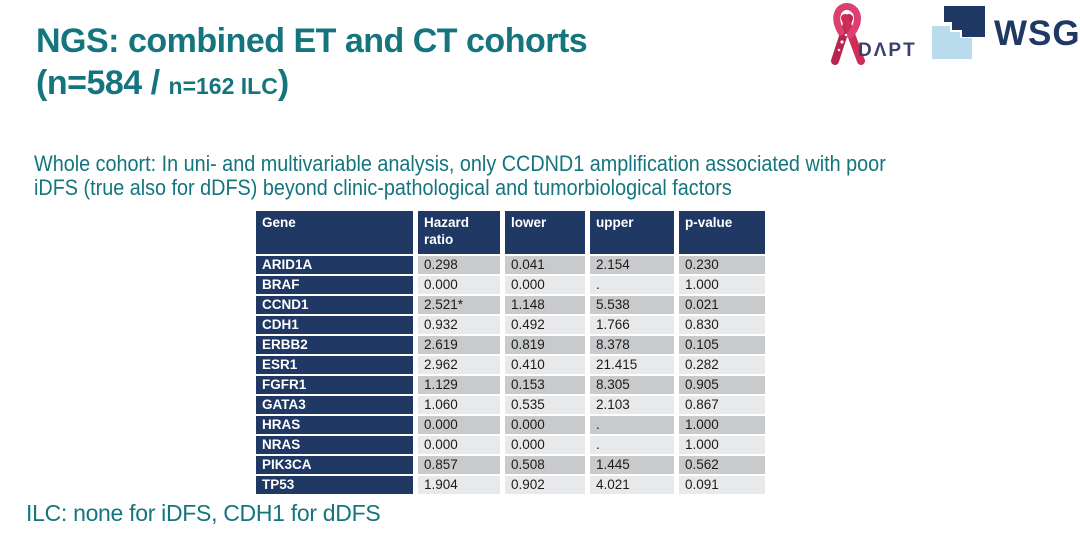  I want to click on column-header-gene: Gene, so click(334, 232).